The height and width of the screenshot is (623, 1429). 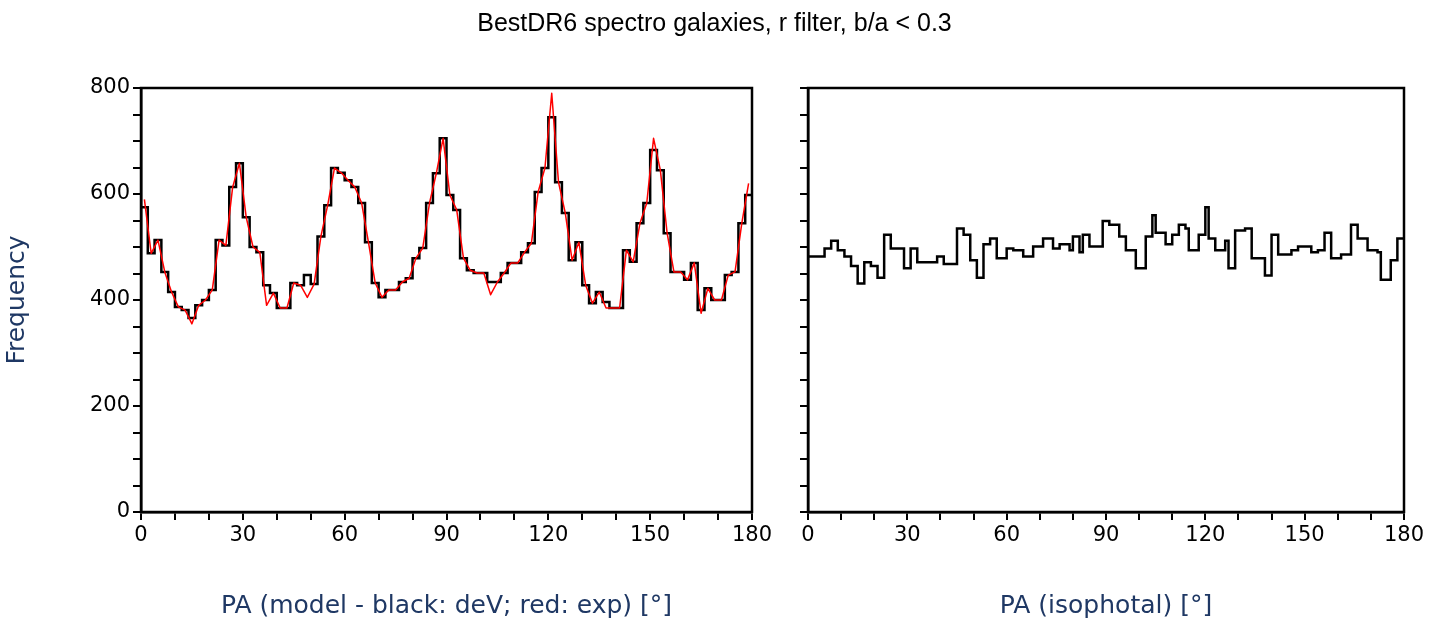 I want to click on y-axis-title: Frequency, so click(x=15, y=300).